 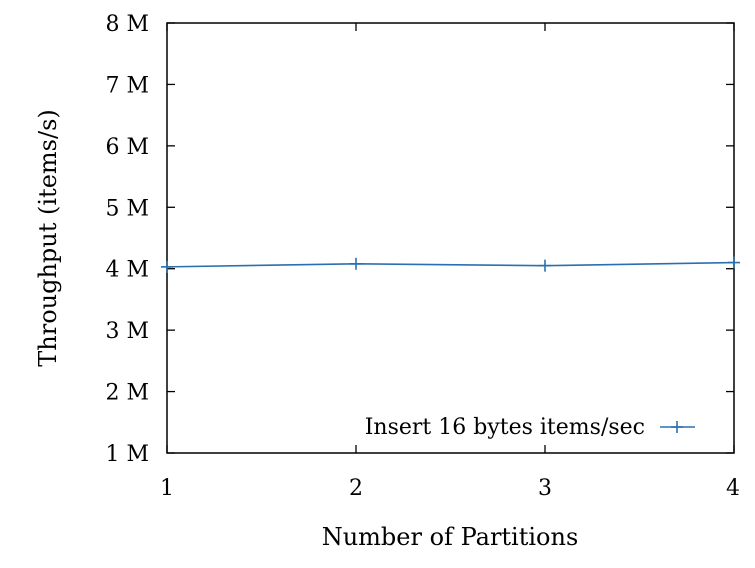 I want to click on legend: Insert 16 bytes items/sec, so click(x=530, y=427).